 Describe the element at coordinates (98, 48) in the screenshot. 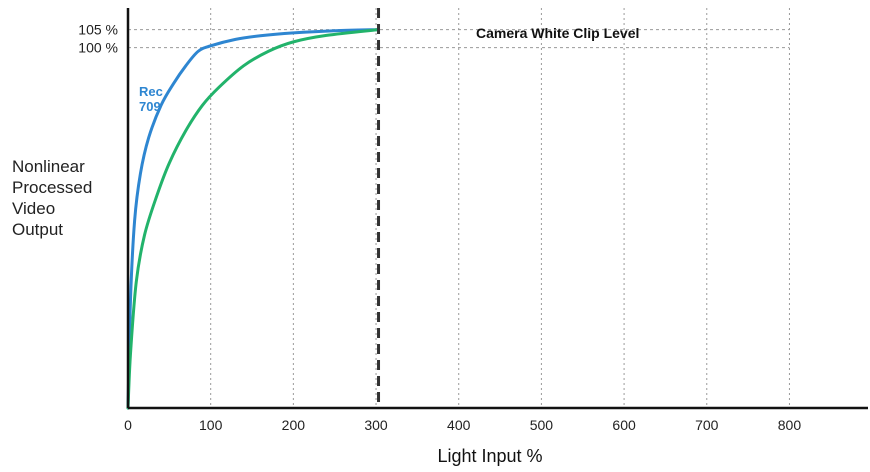

I see `y-tick-label-100: 100 %` at that location.